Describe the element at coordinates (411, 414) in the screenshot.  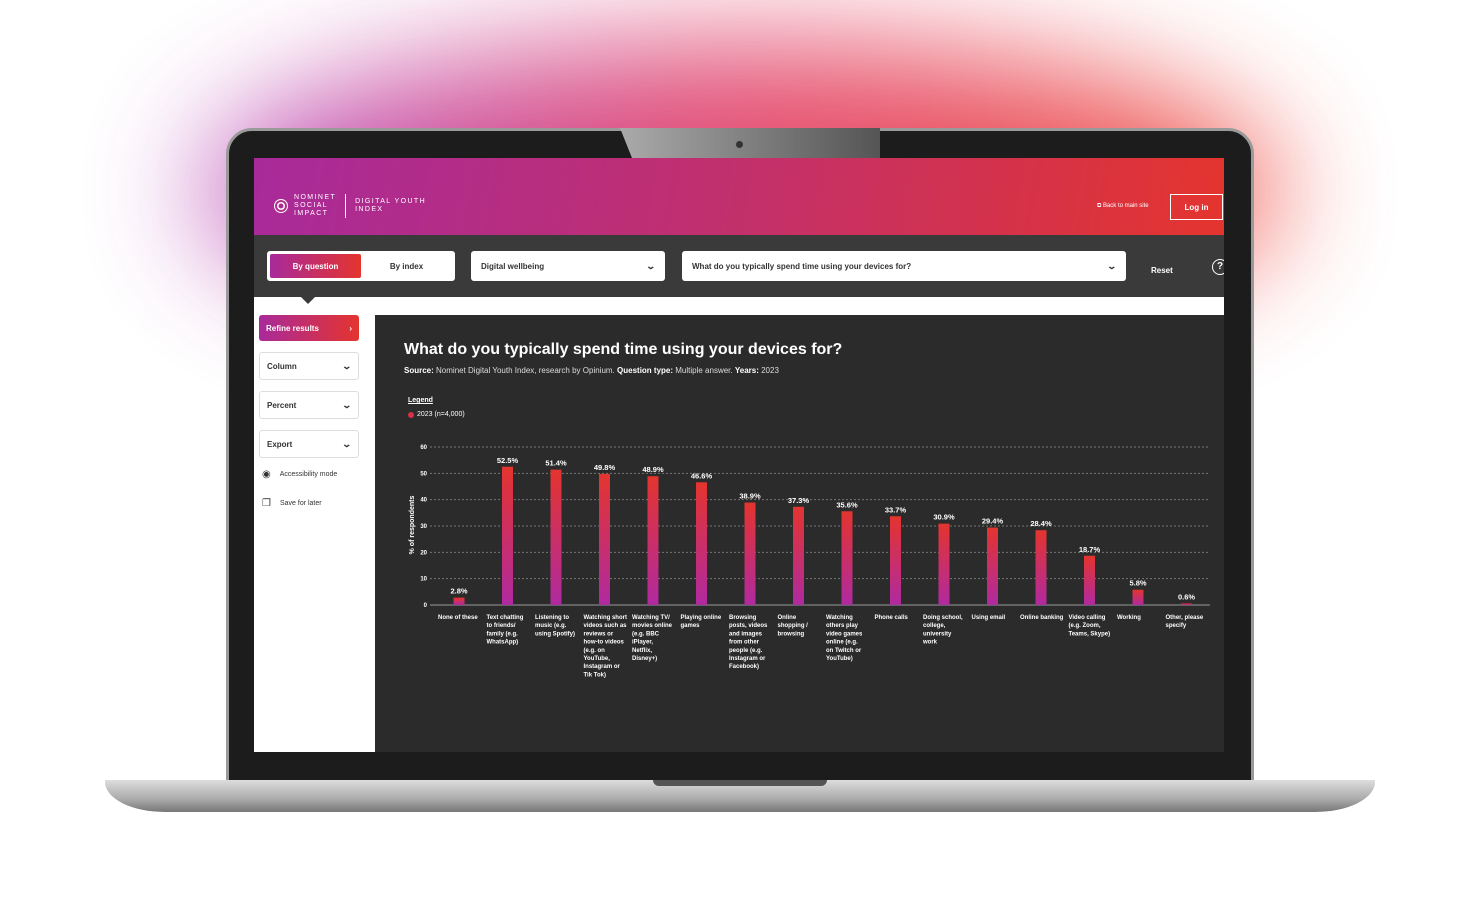
I see `legend-dot` at that location.